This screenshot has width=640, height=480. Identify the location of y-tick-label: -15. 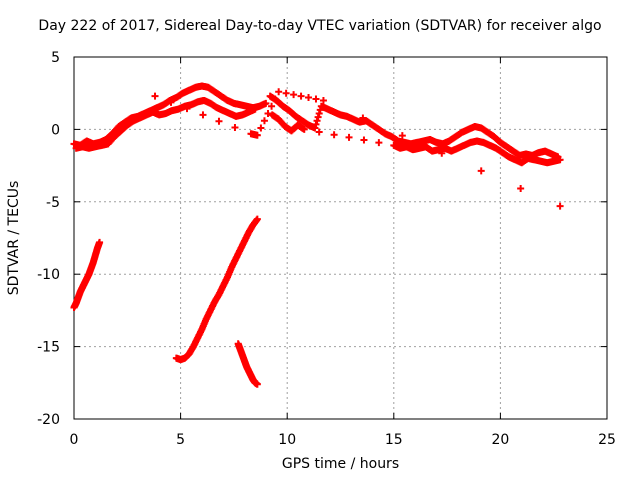
(48, 348).